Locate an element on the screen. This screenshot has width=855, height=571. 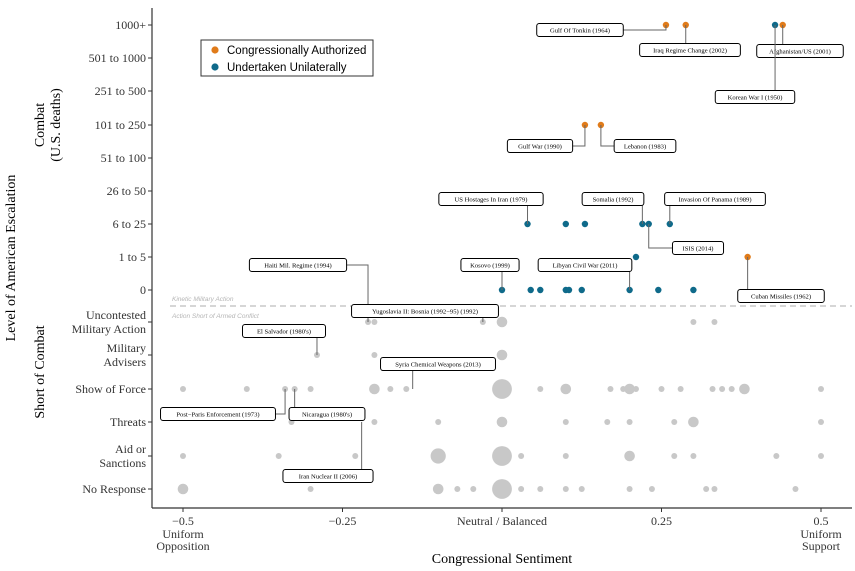
annotation-text: Nicaragua (1980's) is located at coordinates (327, 414).